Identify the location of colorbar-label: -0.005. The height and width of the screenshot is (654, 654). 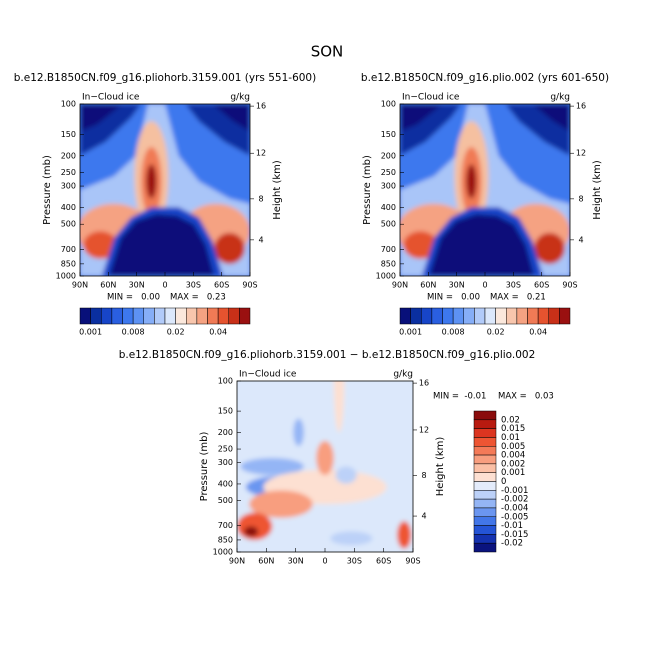
(514, 517).